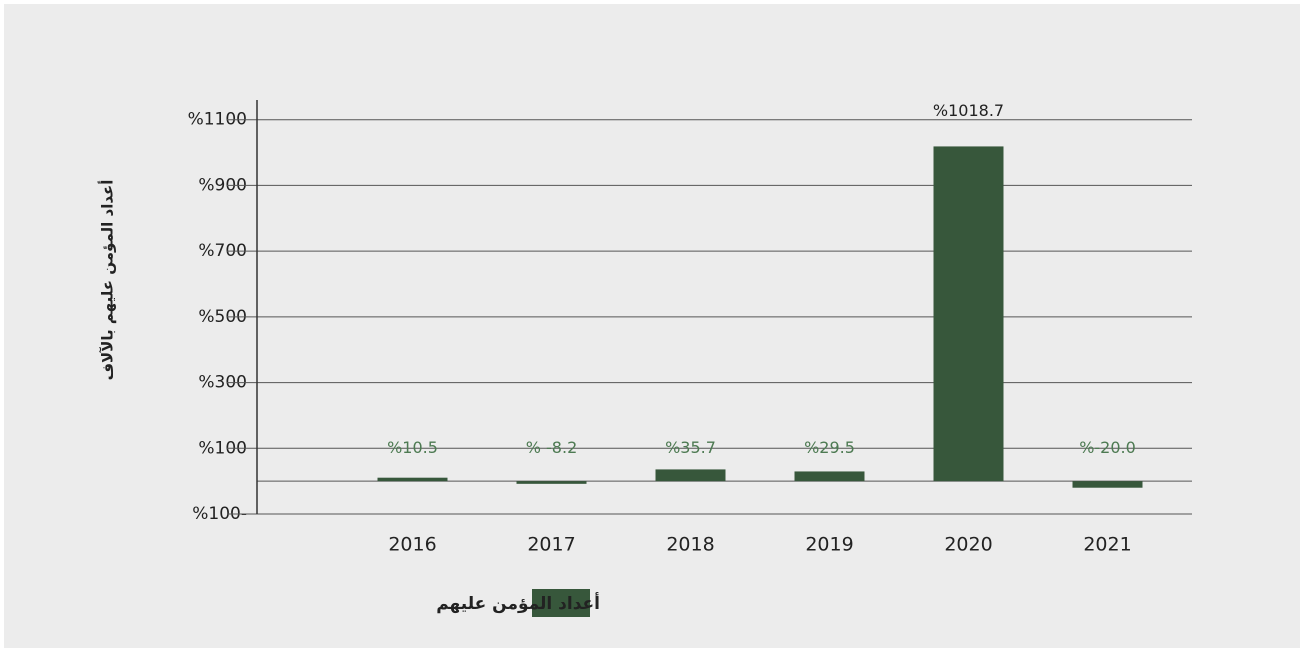  Describe the element at coordinates (222, 383) in the screenshot. I see `y-tick-label: %300` at that location.